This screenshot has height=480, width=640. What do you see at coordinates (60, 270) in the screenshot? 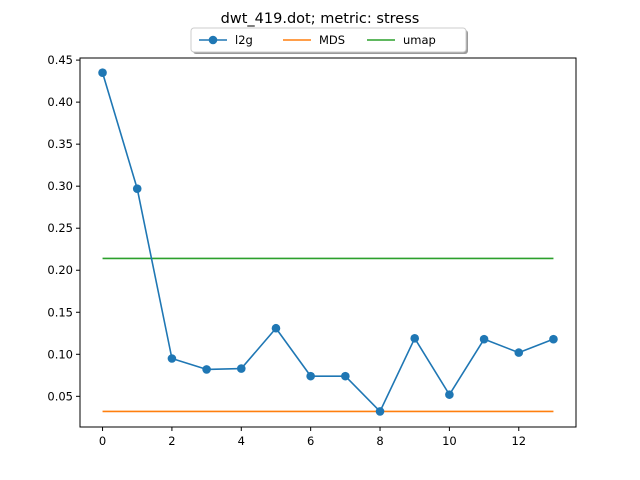
I see `y-tick-label: 0.20` at bounding box center [60, 270].